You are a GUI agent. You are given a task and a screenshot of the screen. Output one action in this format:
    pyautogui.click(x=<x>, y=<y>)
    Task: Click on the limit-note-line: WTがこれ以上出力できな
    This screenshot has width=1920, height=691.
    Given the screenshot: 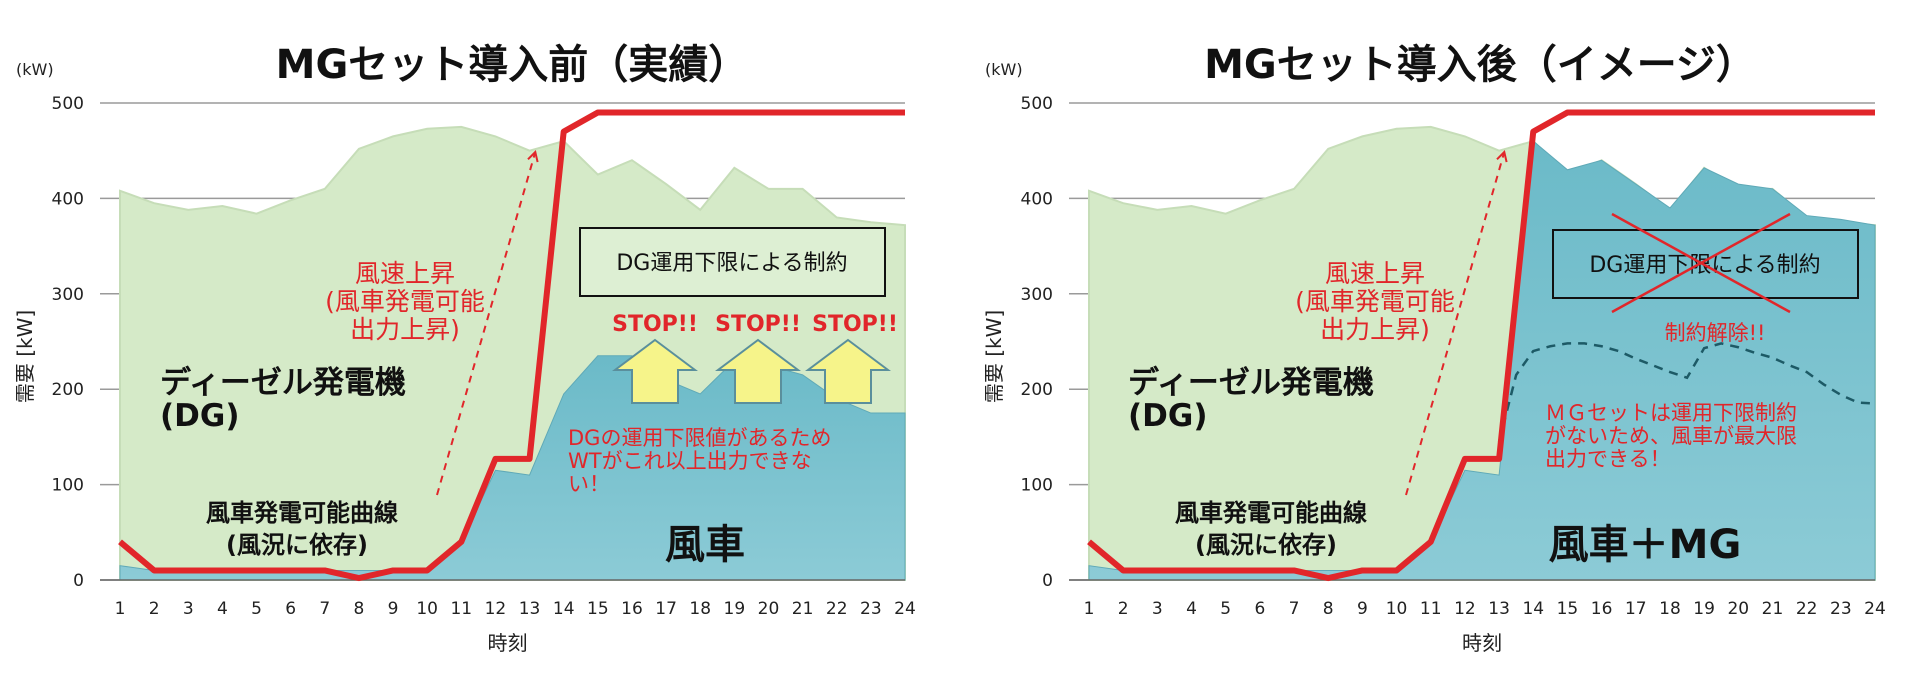 What is the action you would take?
    pyautogui.click(x=690, y=461)
    